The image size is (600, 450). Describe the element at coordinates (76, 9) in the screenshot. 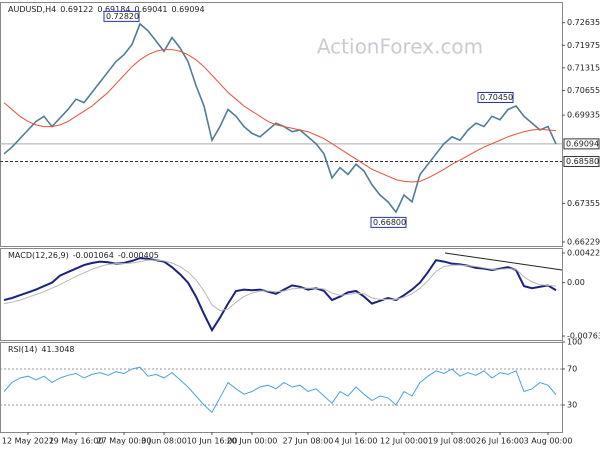

I see `readout-value: 0.69122` at that location.